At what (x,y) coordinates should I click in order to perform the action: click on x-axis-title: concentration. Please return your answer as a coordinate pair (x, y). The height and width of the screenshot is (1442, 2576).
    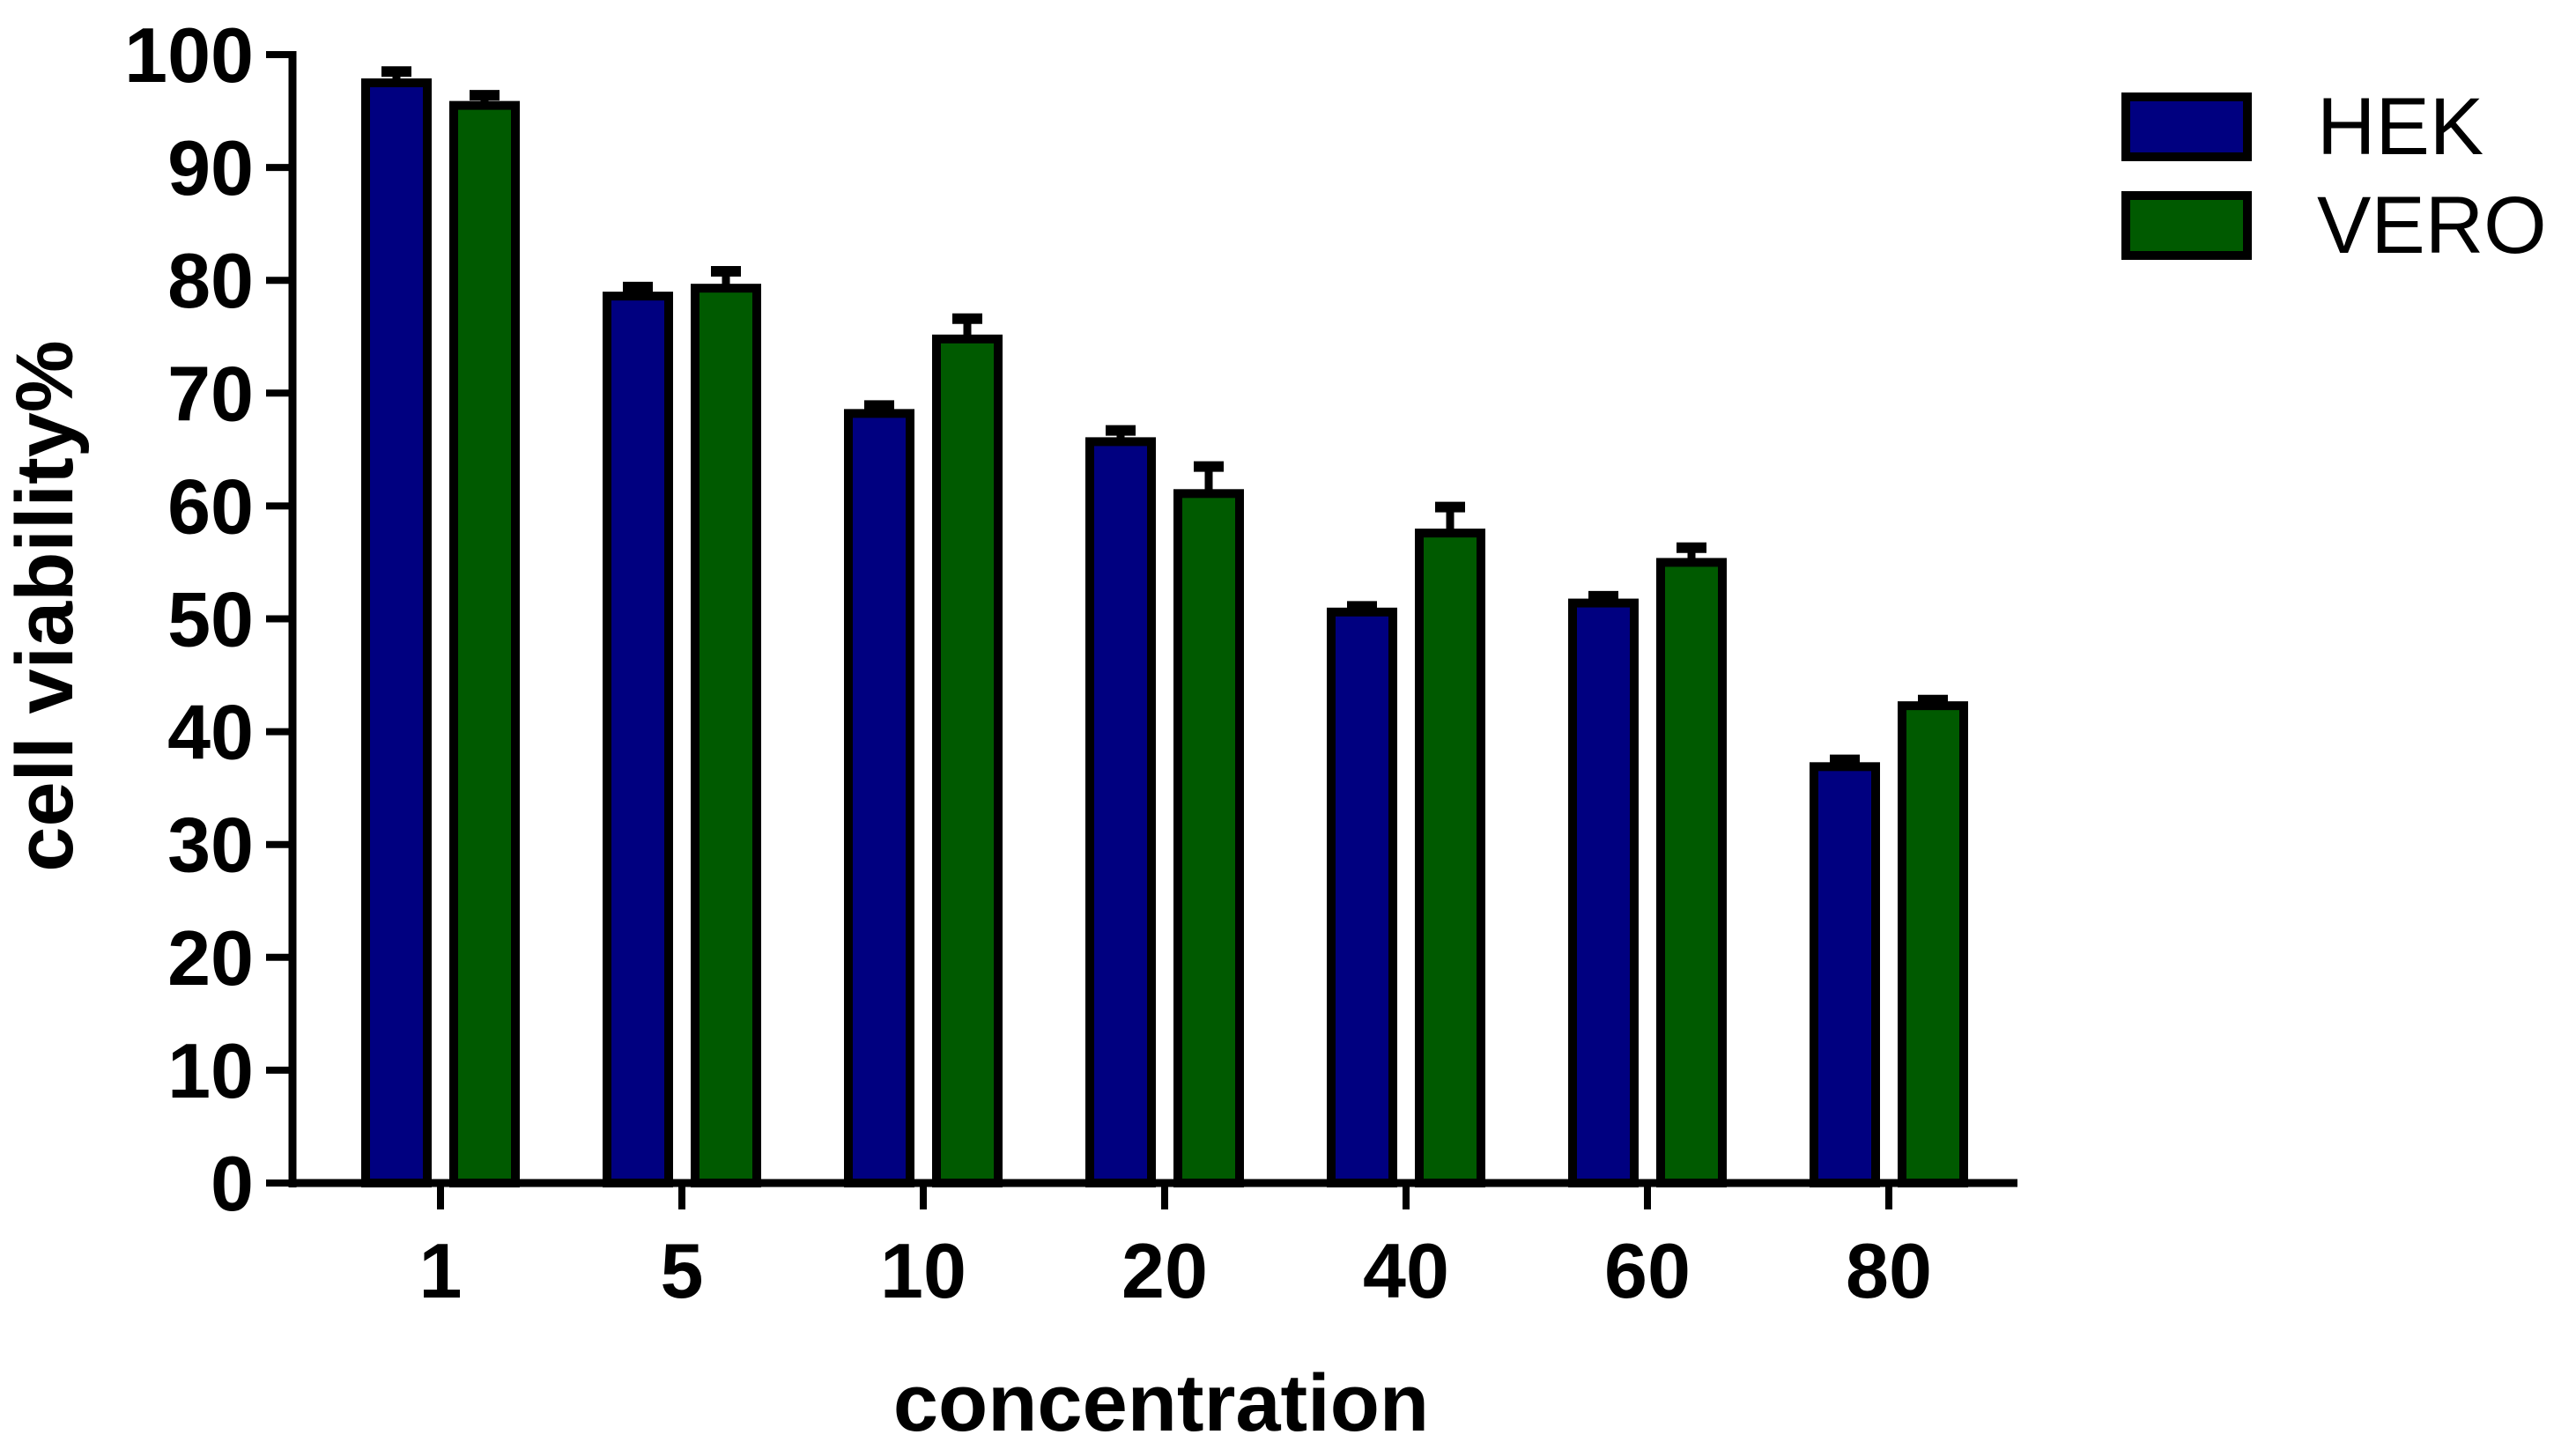
    Looking at the image, I should click on (1161, 1400).